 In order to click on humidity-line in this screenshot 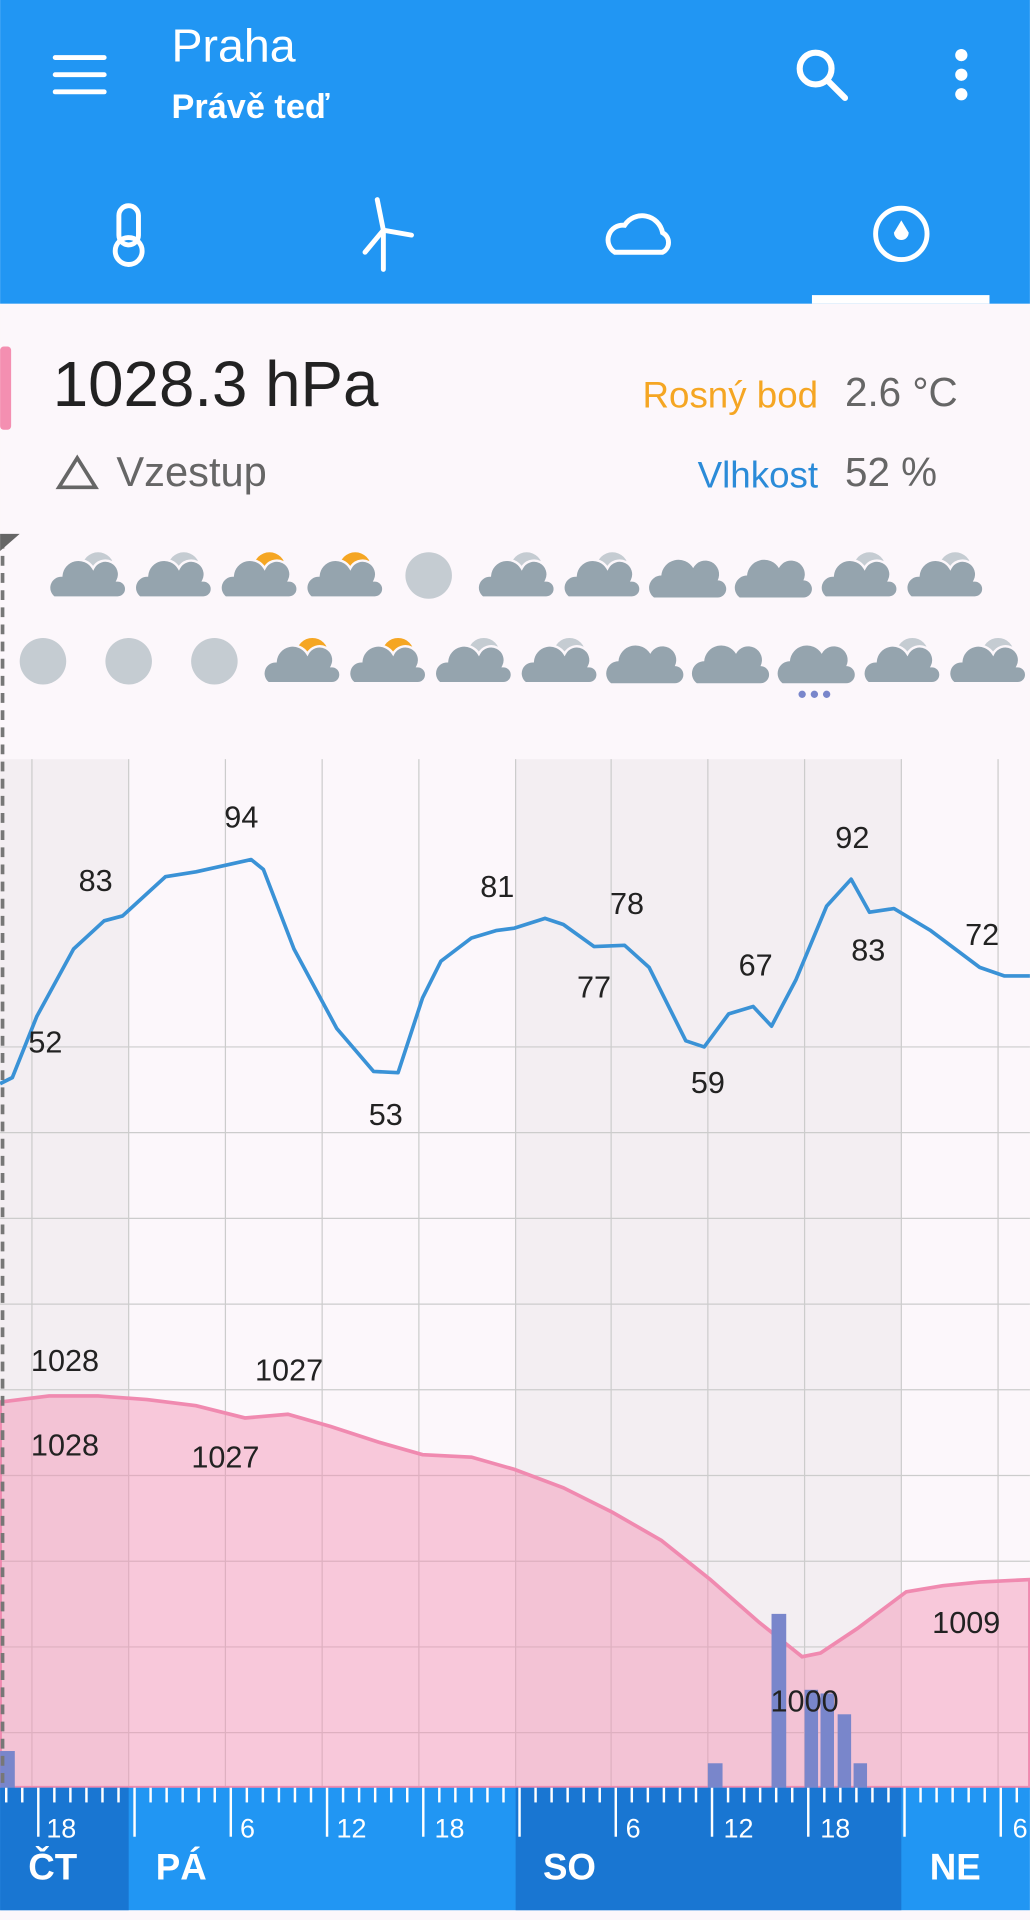, I will do `click(515, 971)`.